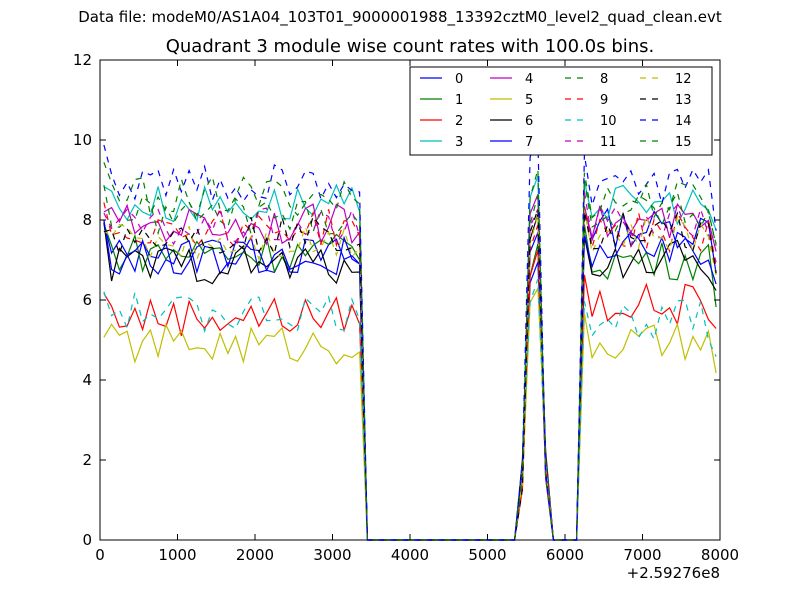 The width and height of the screenshot is (800, 600). What do you see at coordinates (683, 121) in the screenshot?
I see `legend-label-14: 14` at bounding box center [683, 121].